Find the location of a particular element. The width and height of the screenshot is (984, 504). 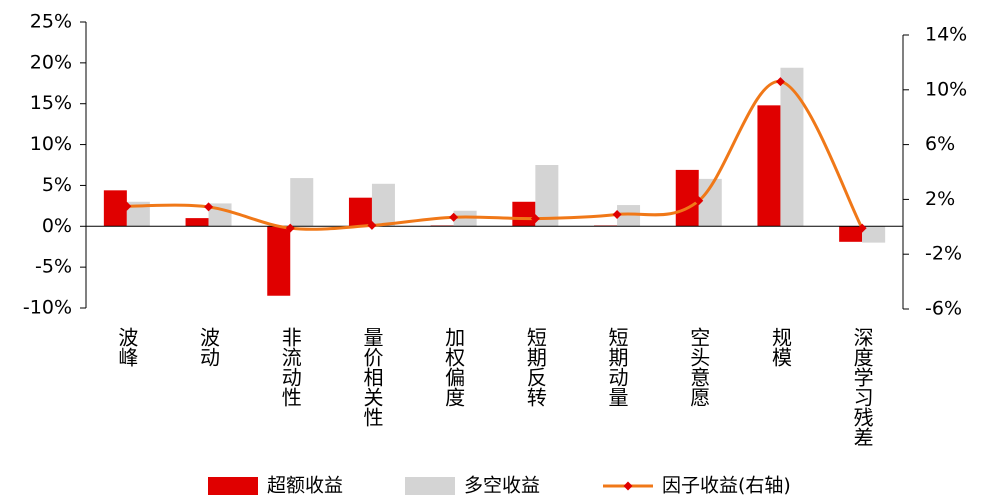

x-tick-label: 波动 is located at coordinates (209, 347).